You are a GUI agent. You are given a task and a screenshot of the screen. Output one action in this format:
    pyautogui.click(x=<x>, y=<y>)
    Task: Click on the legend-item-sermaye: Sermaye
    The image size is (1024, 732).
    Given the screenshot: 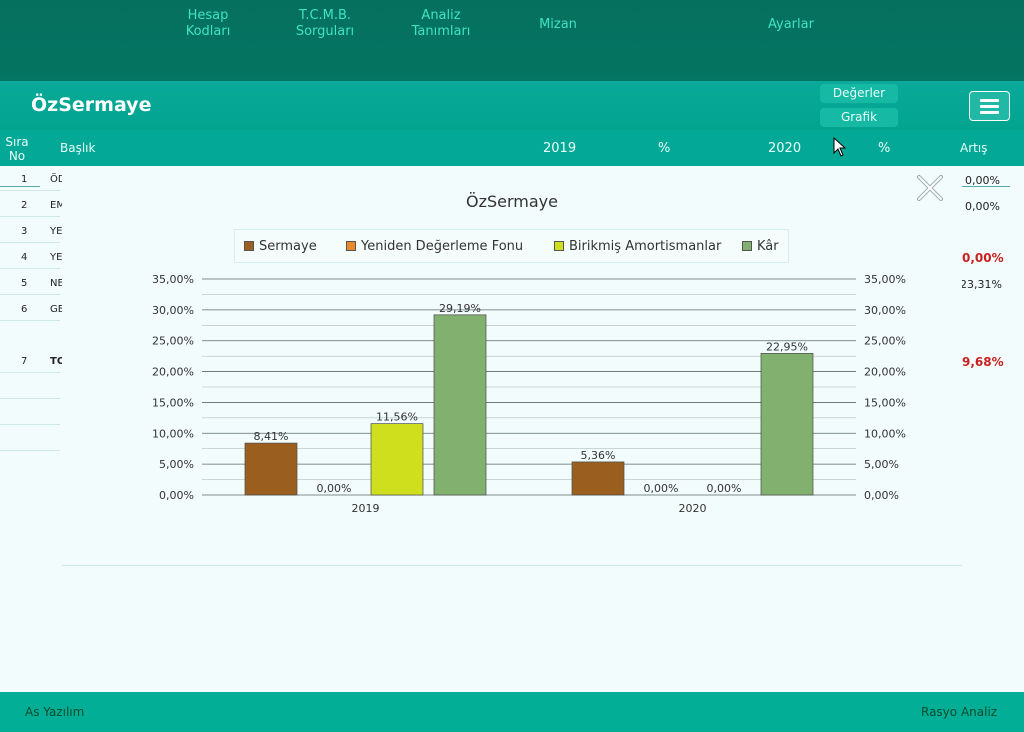 What is the action you would take?
    pyautogui.click(x=280, y=246)
    